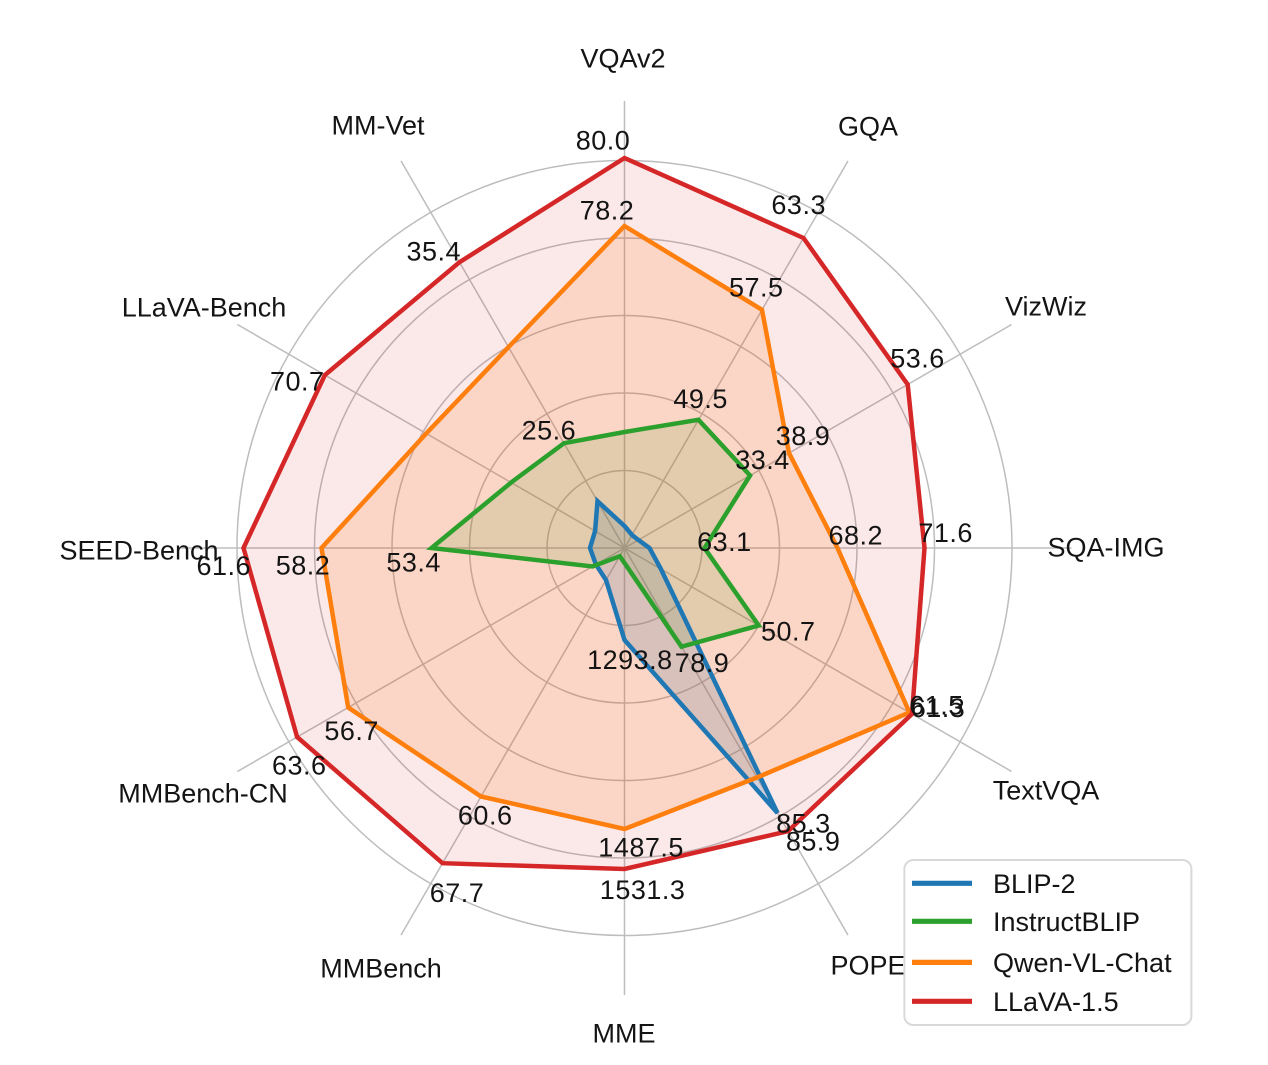 The height and width of the screenshot is (1065, 1268). I want to click on svg-text: 80.0, so click(603, 141).